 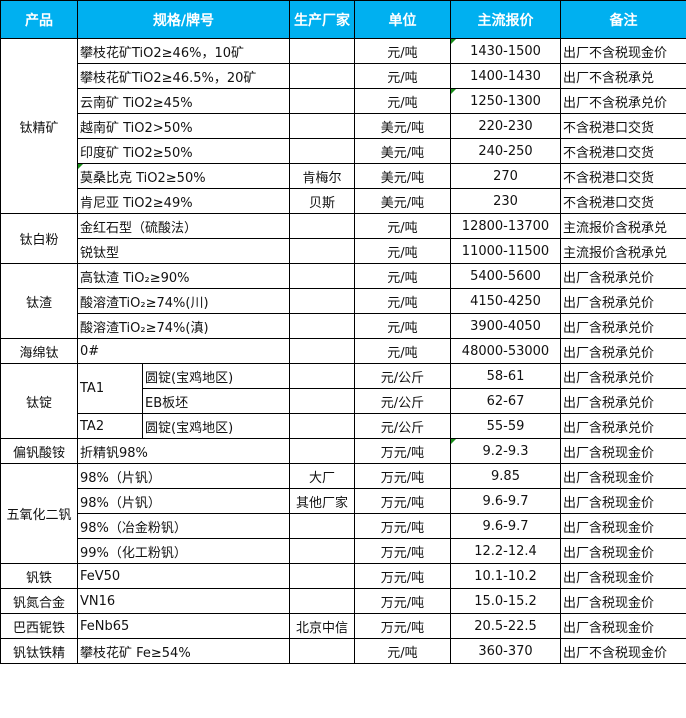 What do you see at coordinates (110, 388) in the screenshot?
I see `grade-cell: TA1` at bounding box center [110, 388].